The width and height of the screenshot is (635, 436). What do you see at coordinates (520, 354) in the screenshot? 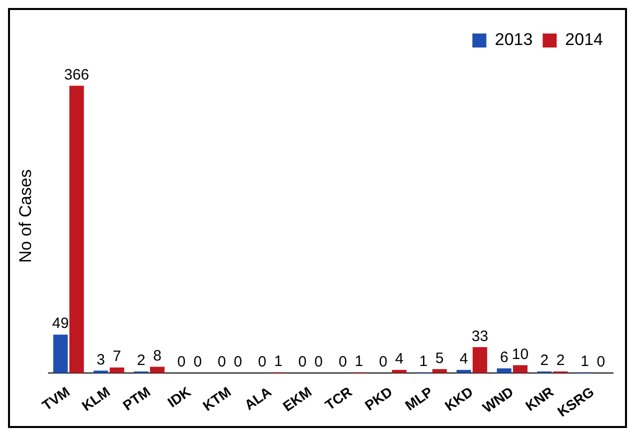
I see `data-label: 10` at bounding box center [520, 354].